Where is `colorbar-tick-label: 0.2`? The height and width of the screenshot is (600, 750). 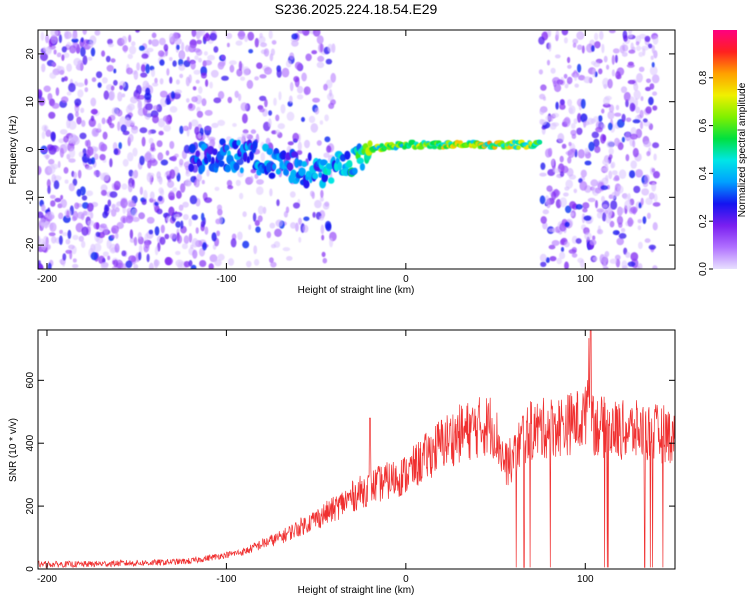
colorbar-tick-label: 0.2 is located at coordinates (703, 221).